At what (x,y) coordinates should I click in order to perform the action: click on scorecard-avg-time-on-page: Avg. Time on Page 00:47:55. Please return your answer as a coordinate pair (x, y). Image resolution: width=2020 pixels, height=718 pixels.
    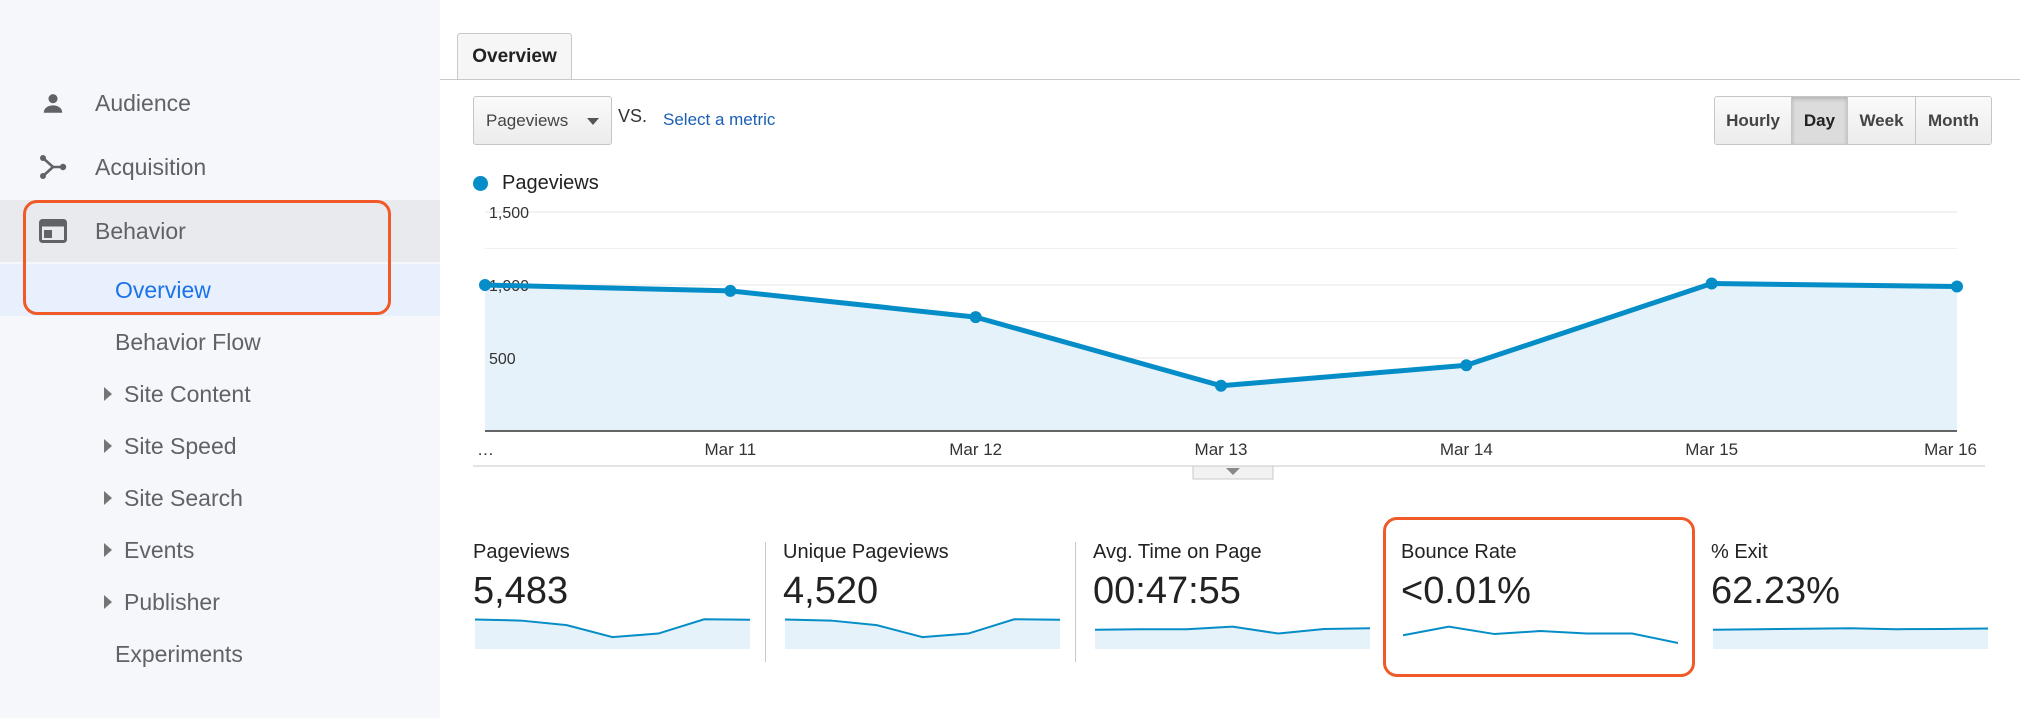
    Looking at the image, I should click on (1233, 607).